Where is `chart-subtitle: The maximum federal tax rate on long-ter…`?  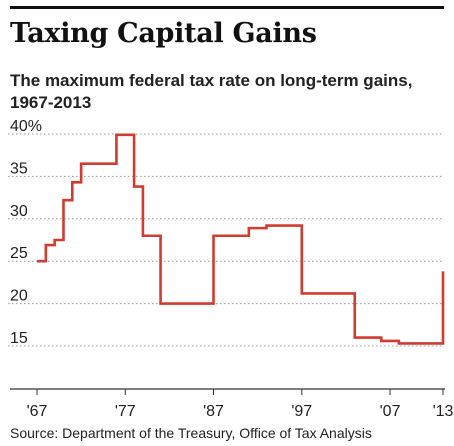 chart-subtitle: The maximum federal tax rate on long-ter… is located at coordinates (211, 91).